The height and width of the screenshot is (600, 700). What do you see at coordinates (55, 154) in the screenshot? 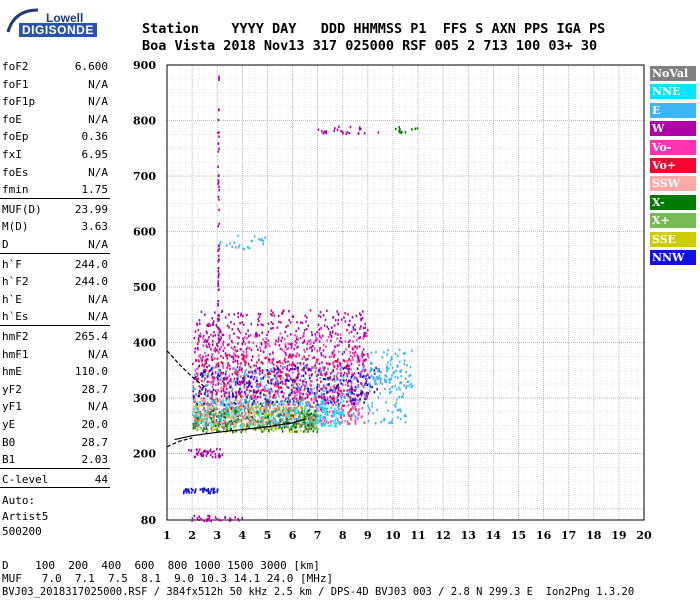
I see `param-g1-5: fxI 6.95` at bounding box center [55, 154].